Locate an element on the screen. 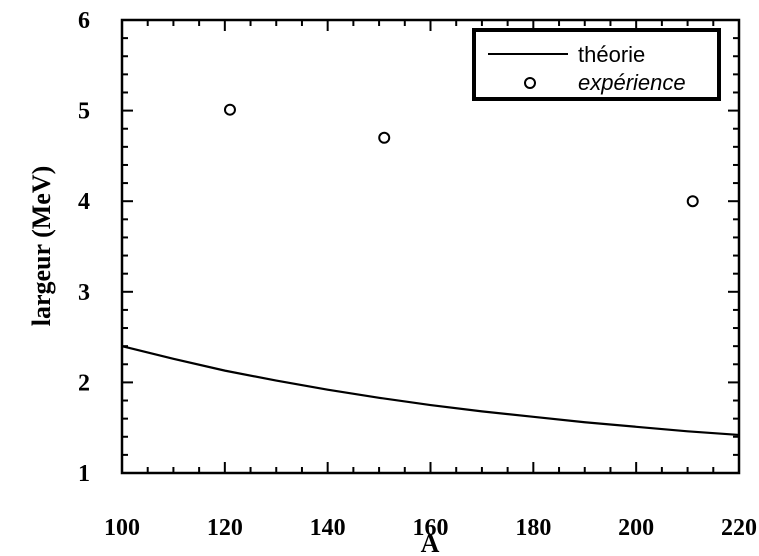 The height and width of the screenshot is (556, 759). x-tick-label: 180 is located at coordinates (533, 528).